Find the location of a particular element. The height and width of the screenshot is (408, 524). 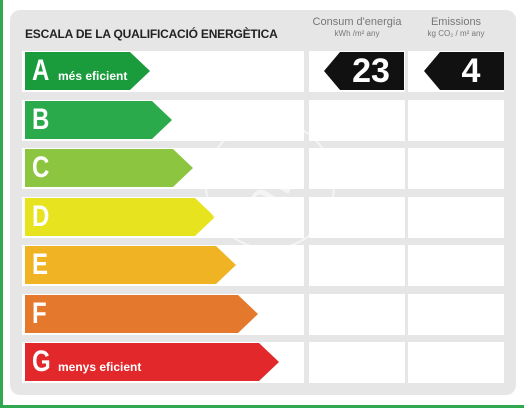

energy-value: 23 is located at coordinates (371, 70).